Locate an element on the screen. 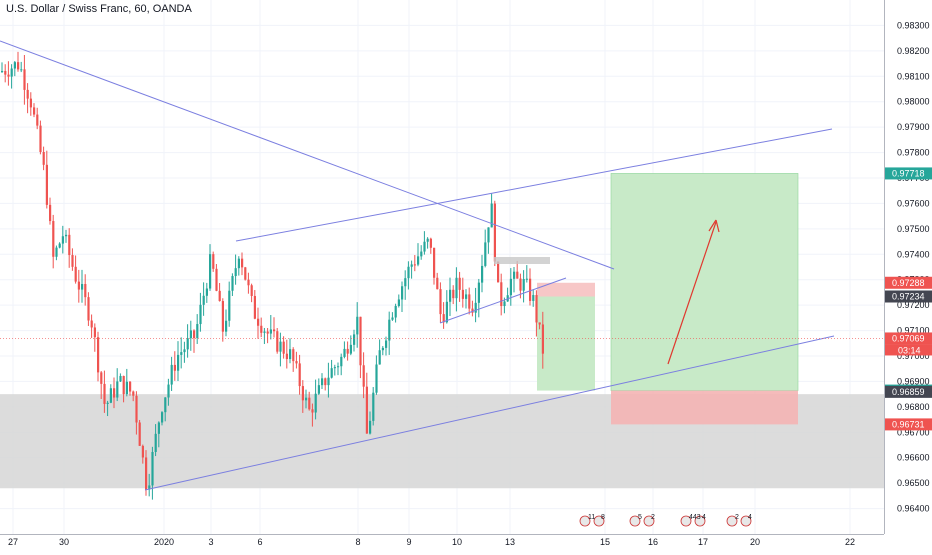 The image size is (932, 555). price-tag-label: 0.97288 is located at coordinates (908, 283).